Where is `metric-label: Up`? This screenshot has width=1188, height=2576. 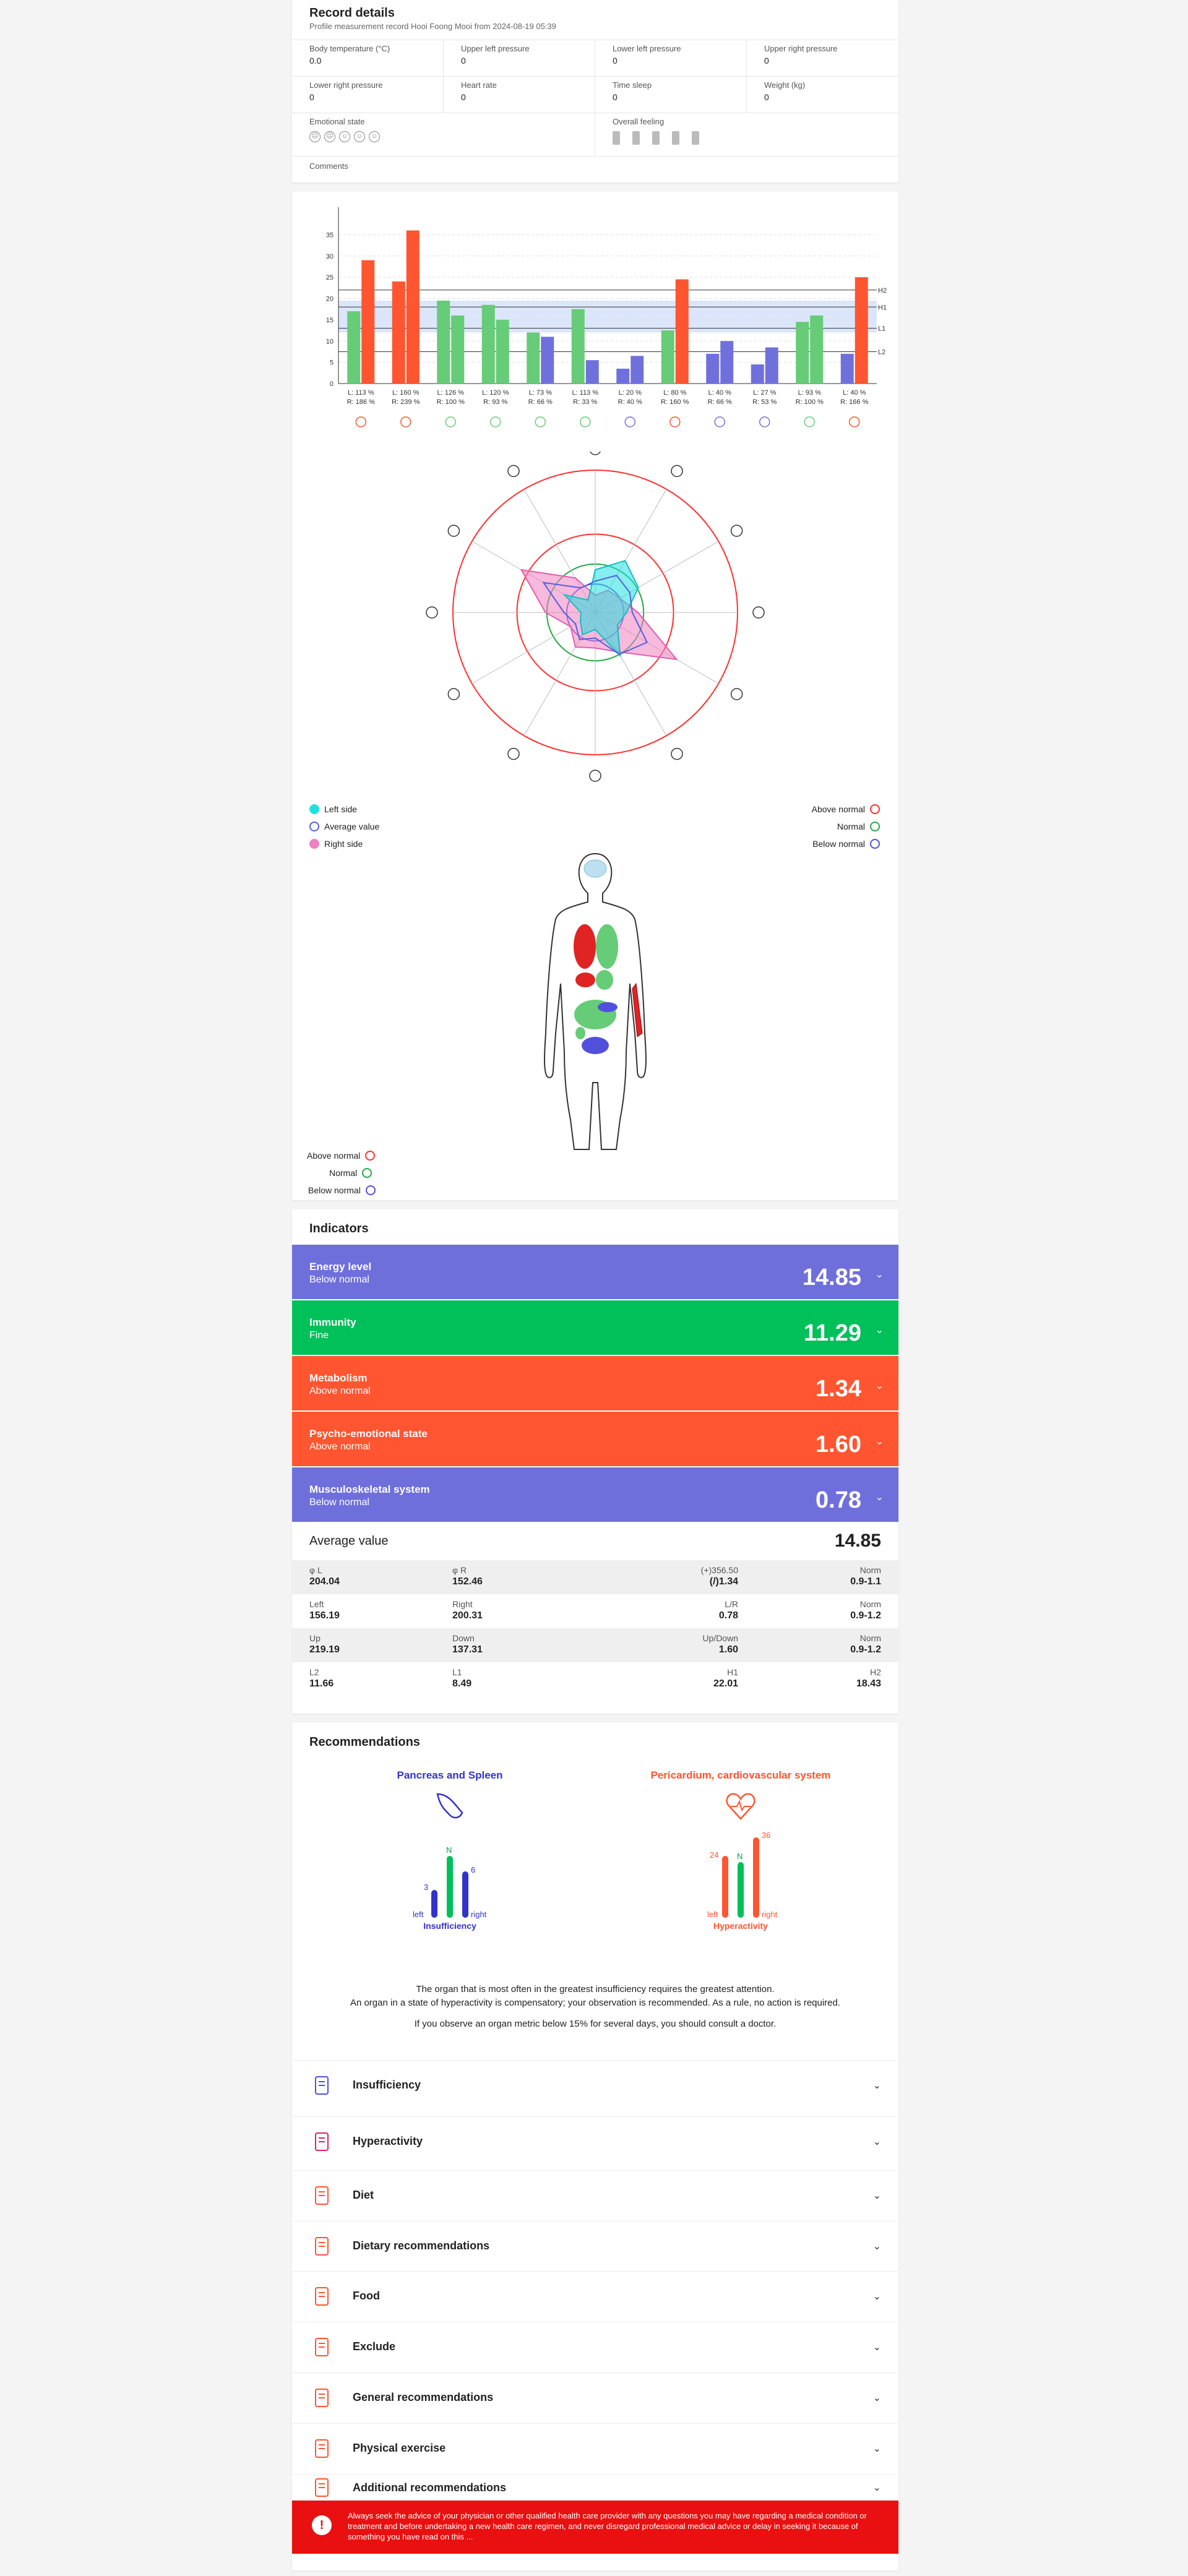 metric-label: Up is located at coordinates (315, 1638).